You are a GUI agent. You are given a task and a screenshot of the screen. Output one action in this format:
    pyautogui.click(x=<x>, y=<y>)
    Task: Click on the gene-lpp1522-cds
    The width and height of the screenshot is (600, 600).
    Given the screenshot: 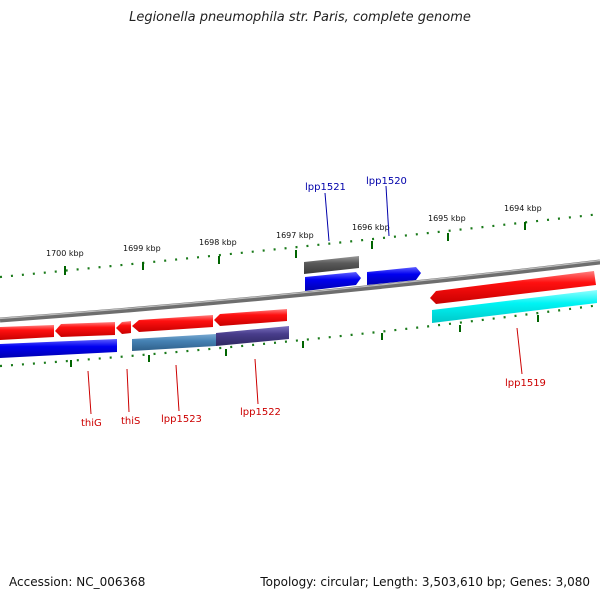 What is the action you would take?
    pyautogui.click(x=252, y=336)
    